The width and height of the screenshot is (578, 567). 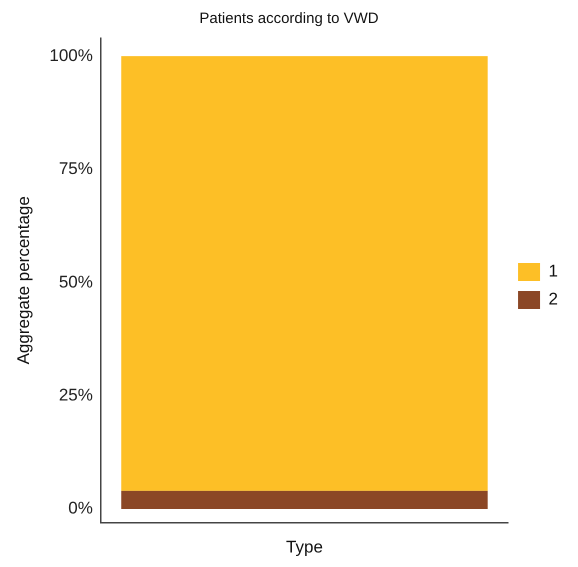 What do you see at coordinates (75, 394) in the screenshot?
I see `y-tick-label: 25%` at bounding box center [75, 394].